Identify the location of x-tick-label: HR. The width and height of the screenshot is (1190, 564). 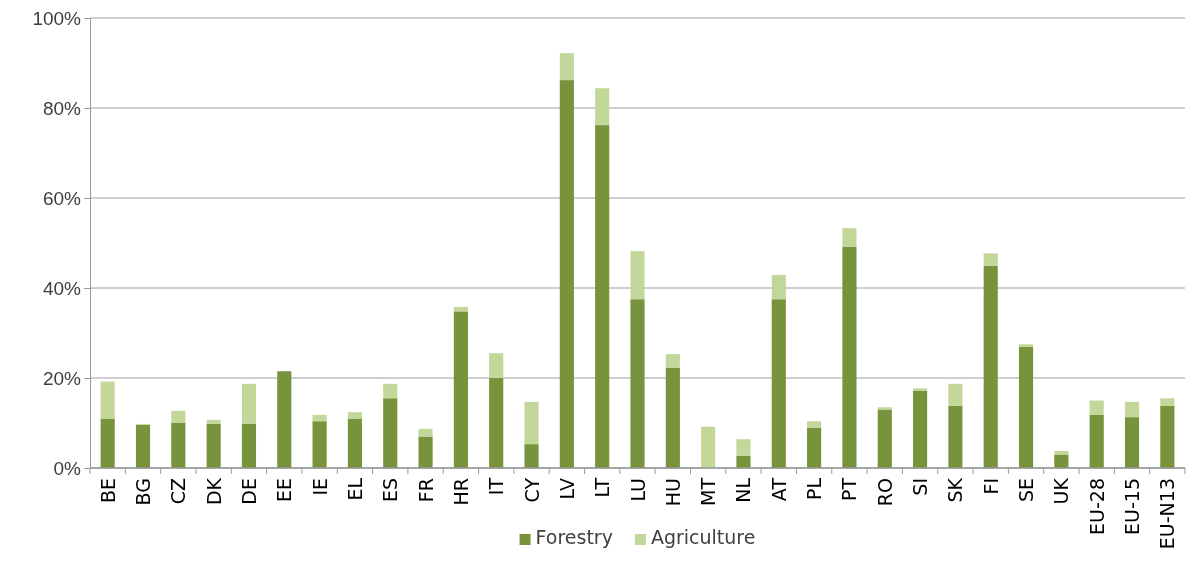
(460, 492).